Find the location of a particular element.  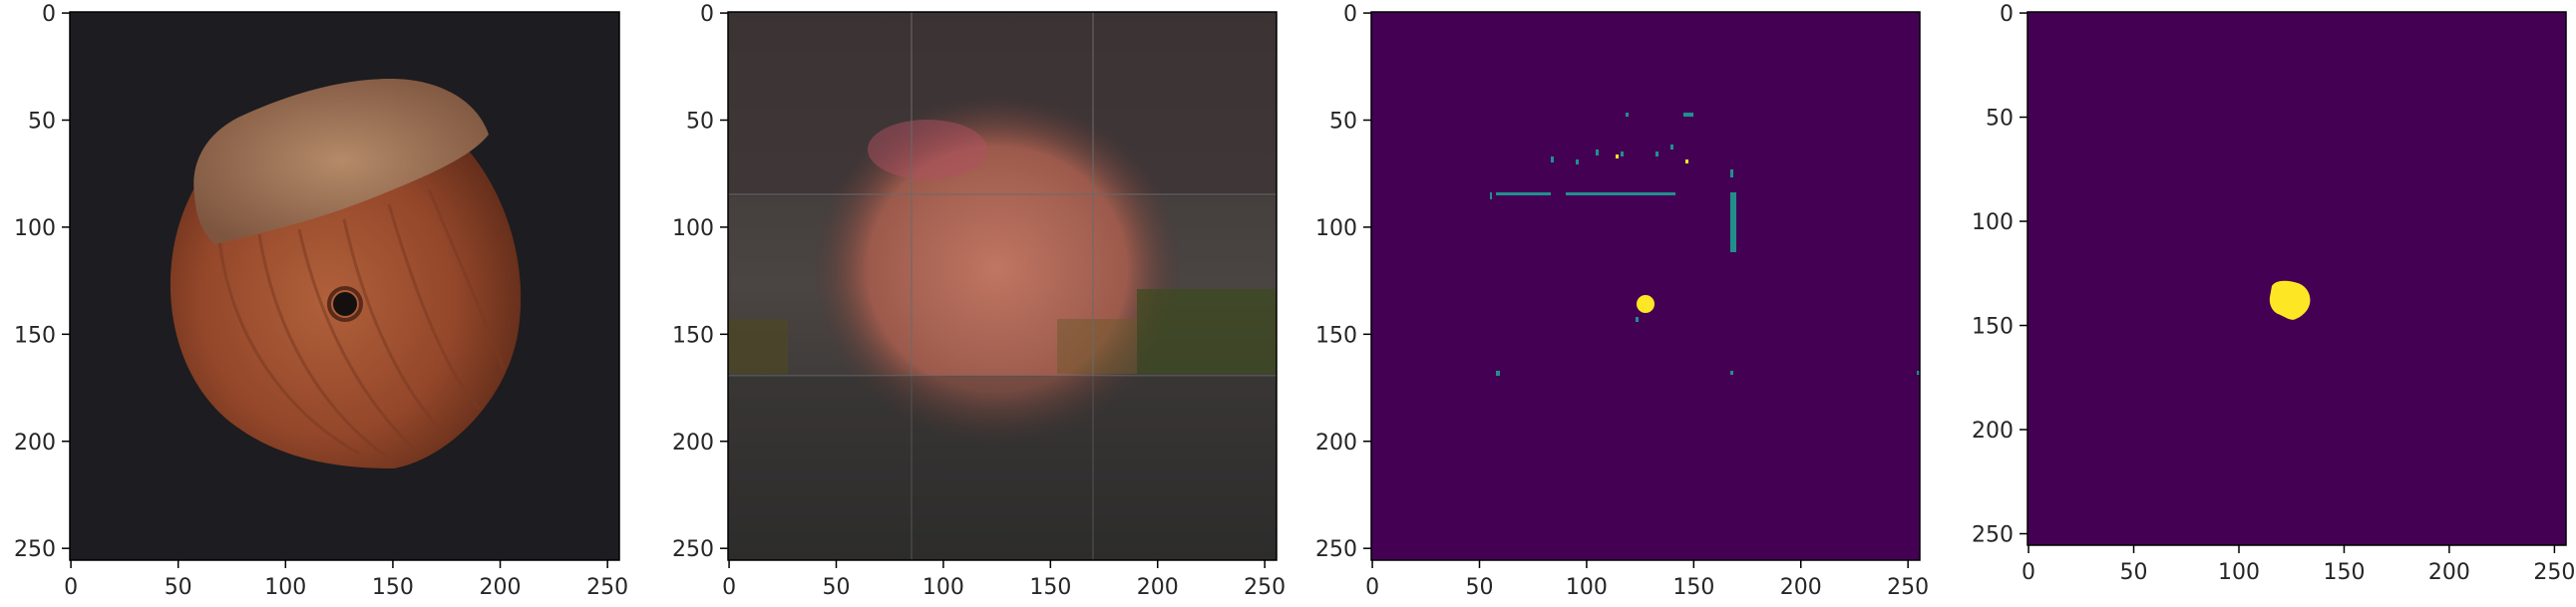

nut-hole is located at coordinates (345, 304).